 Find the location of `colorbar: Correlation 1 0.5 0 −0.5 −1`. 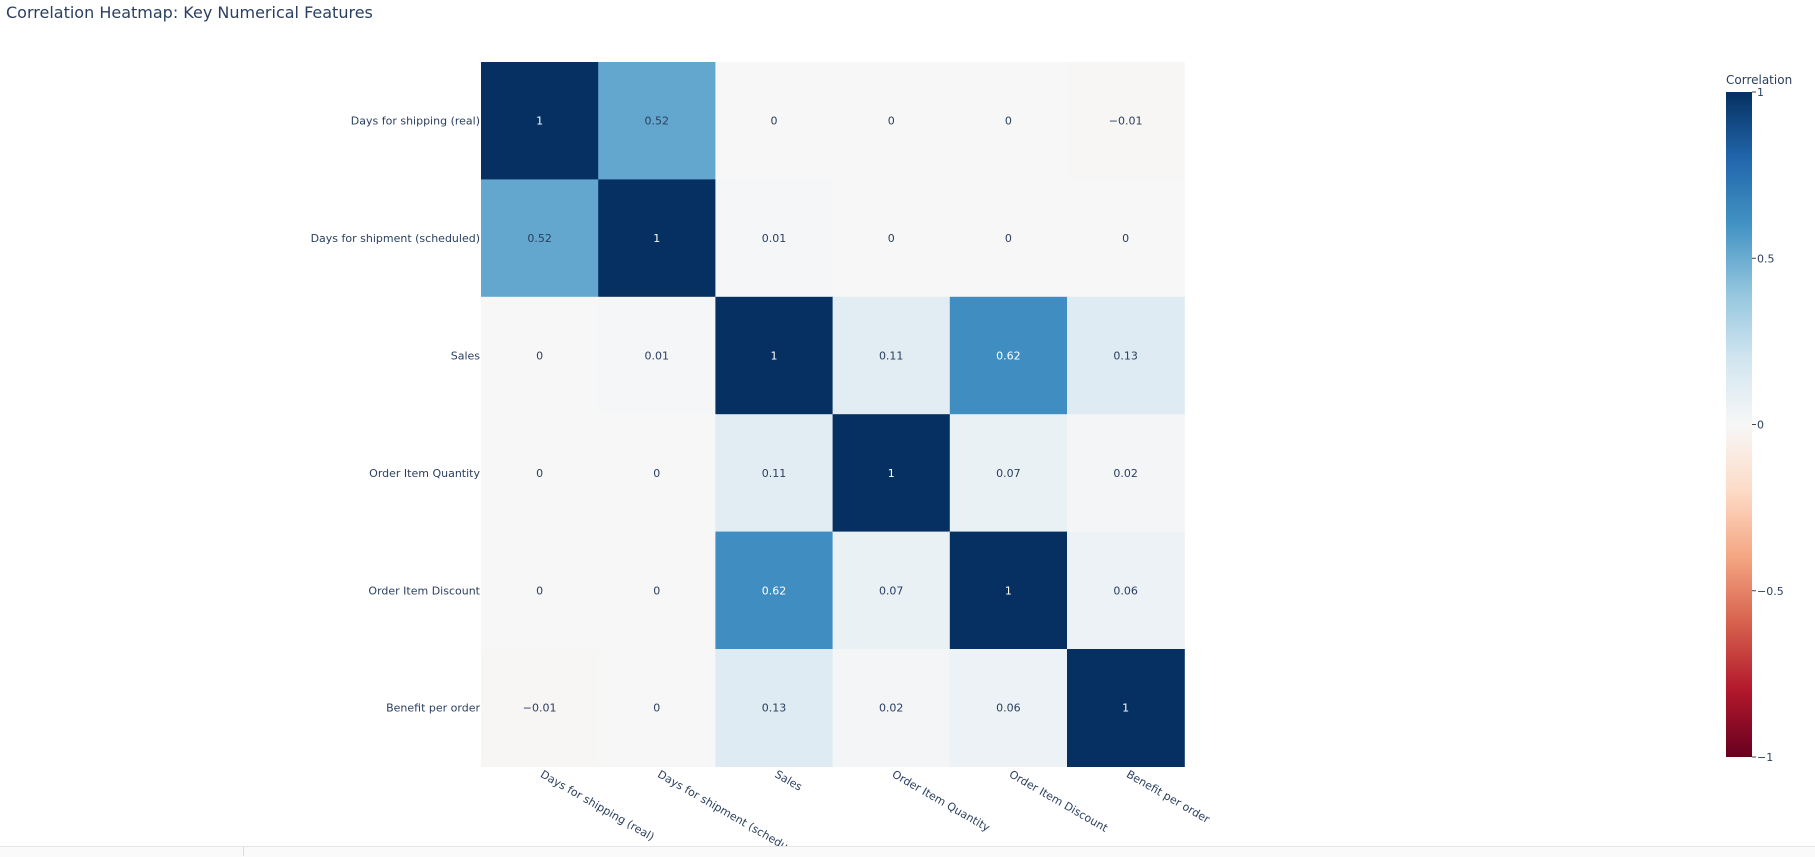

colorbar: Correlation 1 0.5 0 −0.5 −1 is located at coordinates (1759, 418).